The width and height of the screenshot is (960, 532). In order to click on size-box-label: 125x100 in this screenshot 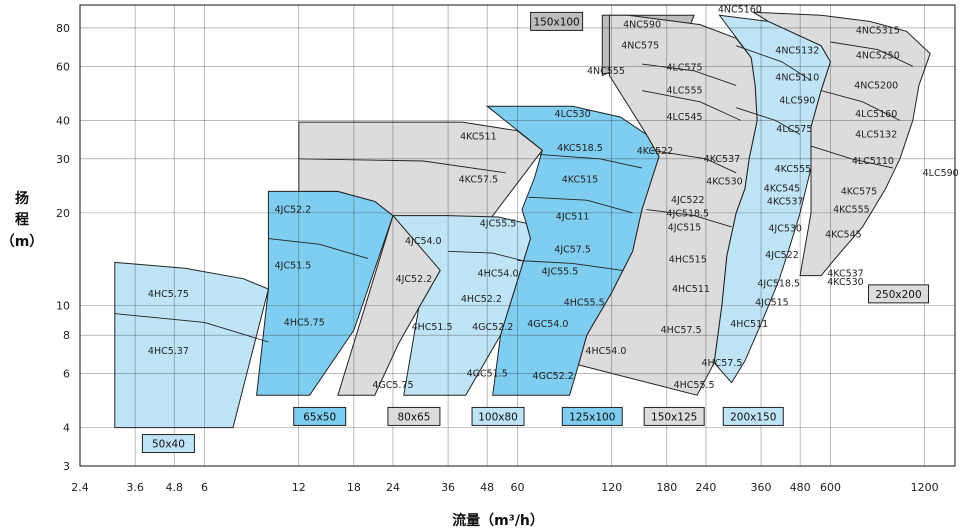, I will do `click(592, 417)`.